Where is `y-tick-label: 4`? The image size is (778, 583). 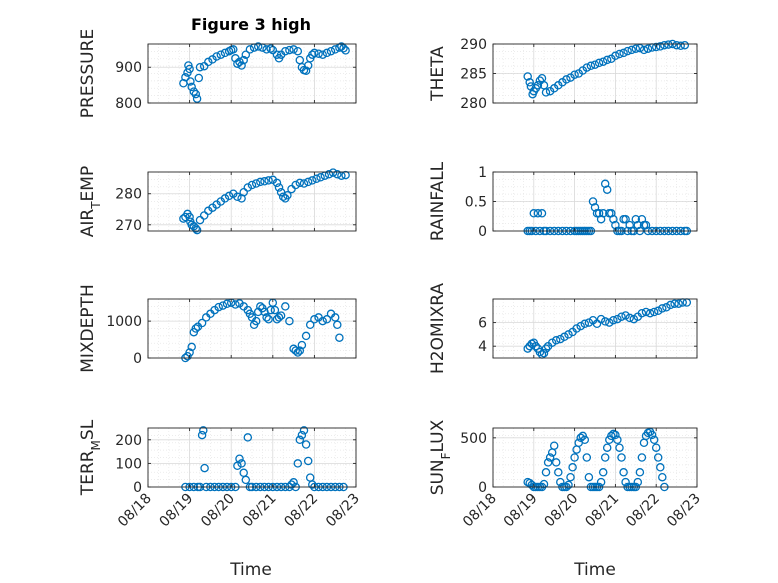 y-tick-label: 4 is located at coordinates (482, 347).